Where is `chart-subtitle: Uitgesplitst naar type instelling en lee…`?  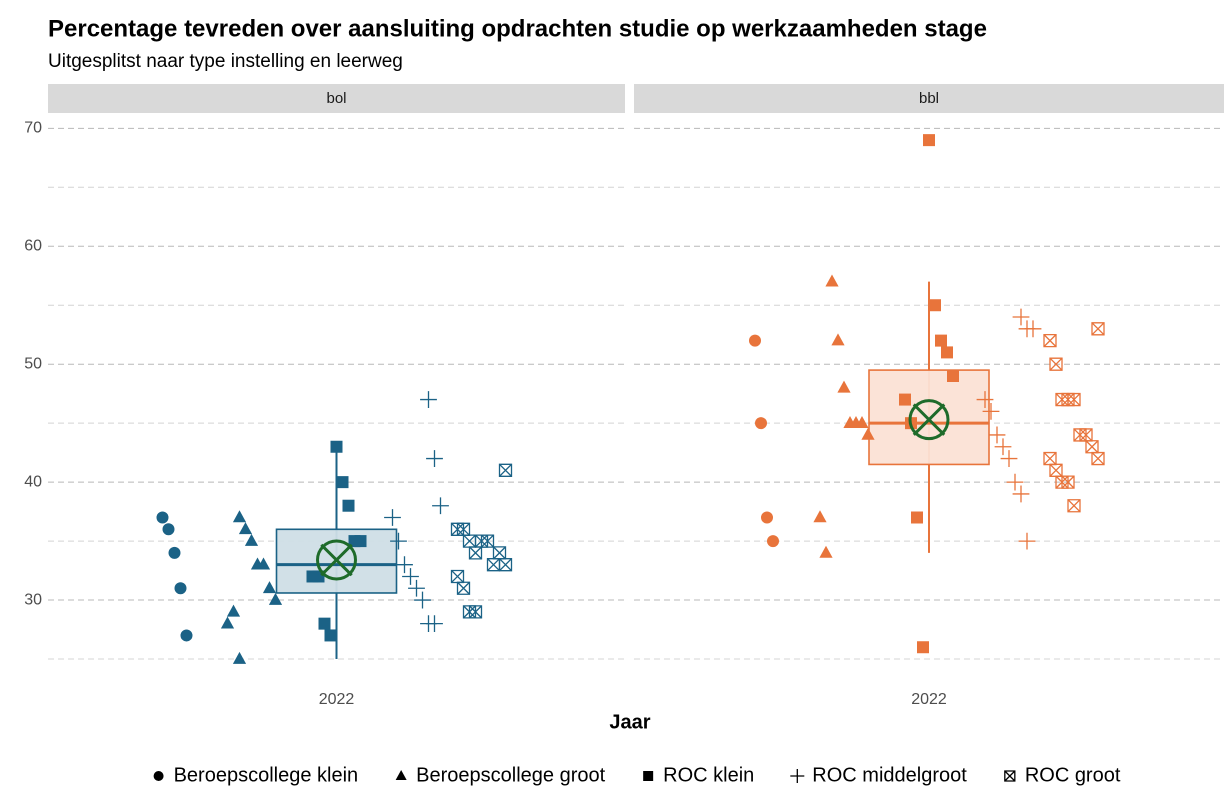 chart-subtitle: Uitgesplitst naar type instelling en lee… is located at coordinates (225, 61).